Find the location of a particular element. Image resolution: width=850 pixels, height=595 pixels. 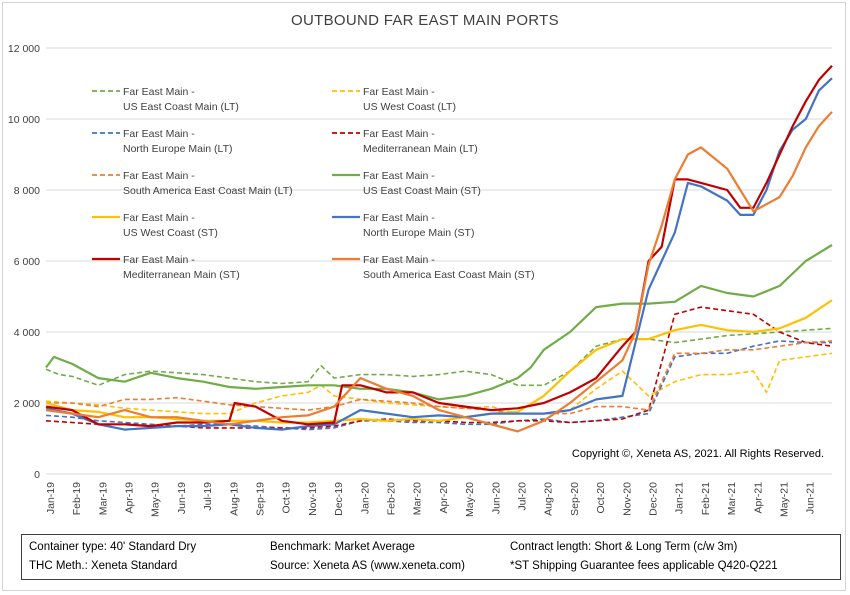

legend-label: South America East Coast Main (ST) is located at coordinates (449, 275).